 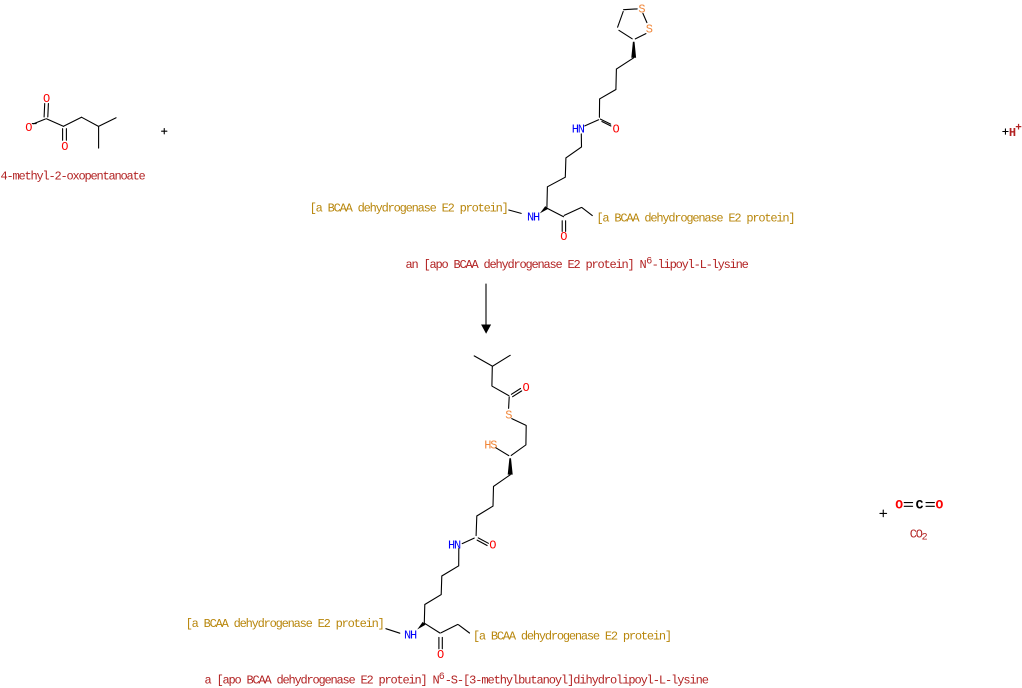 I want to click on svg-text:a [apo BCAA dehydrogenase E2 p: a [apo BCAA dehydrogenase E2 protein] N, so click(x=322, y=680).